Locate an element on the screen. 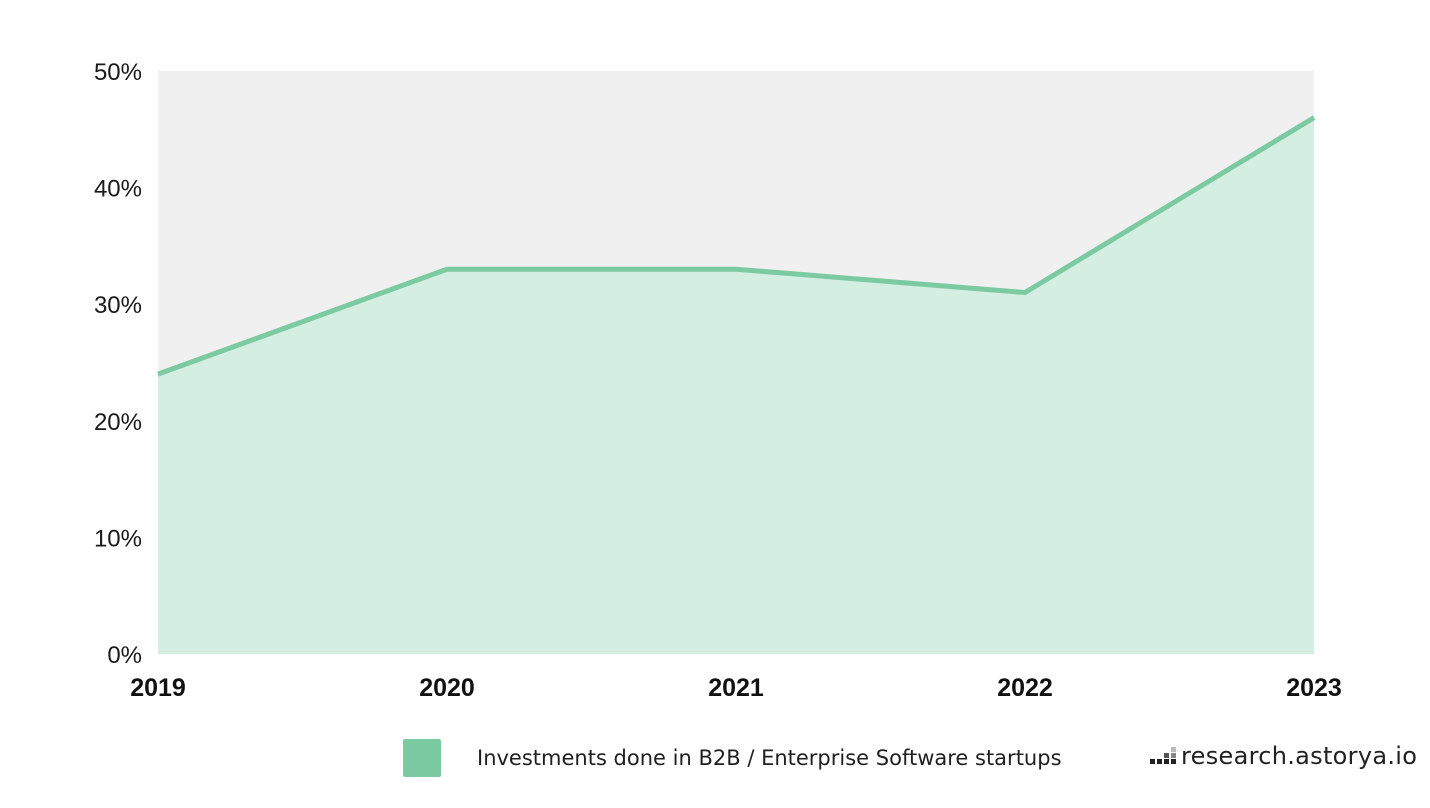 The height and width of the screenshot is (808, 1430). y-tick-label: 0% is located at coordinates (124, 655).